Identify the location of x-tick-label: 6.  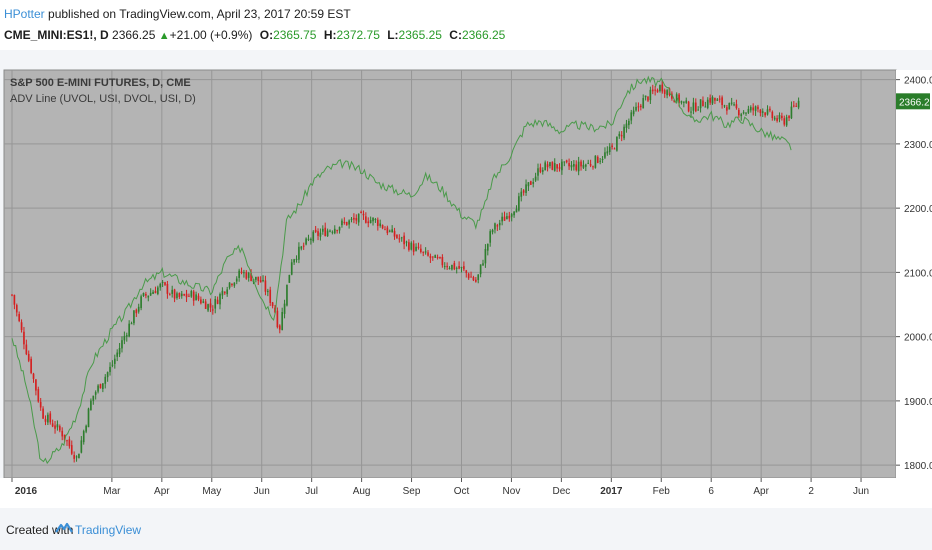
(711, 491).